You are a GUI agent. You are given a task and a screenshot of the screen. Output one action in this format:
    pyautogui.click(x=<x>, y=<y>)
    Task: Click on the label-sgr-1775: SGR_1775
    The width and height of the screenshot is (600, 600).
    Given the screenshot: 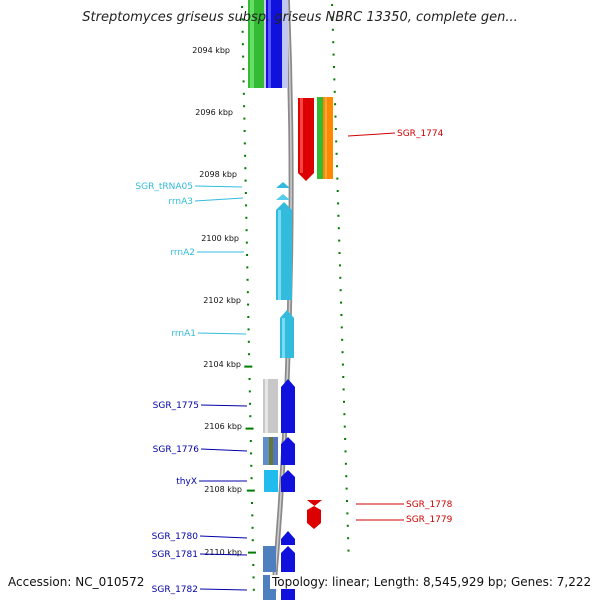 What is the action you would take?
    pyautogui.click(x=176, y=406)
    